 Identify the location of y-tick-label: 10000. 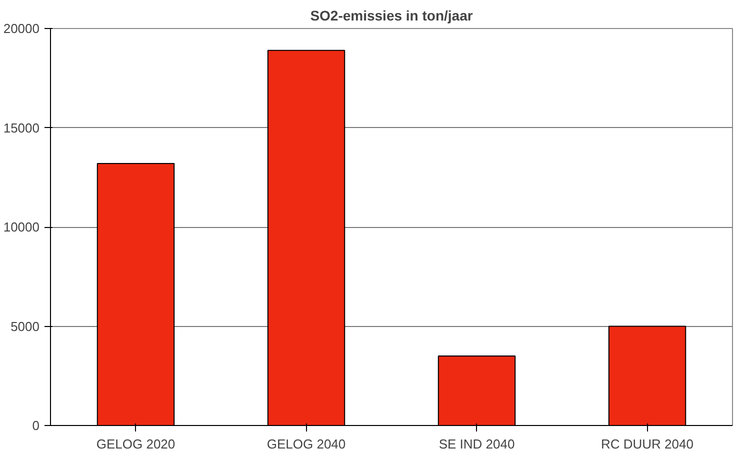
(21, 227).